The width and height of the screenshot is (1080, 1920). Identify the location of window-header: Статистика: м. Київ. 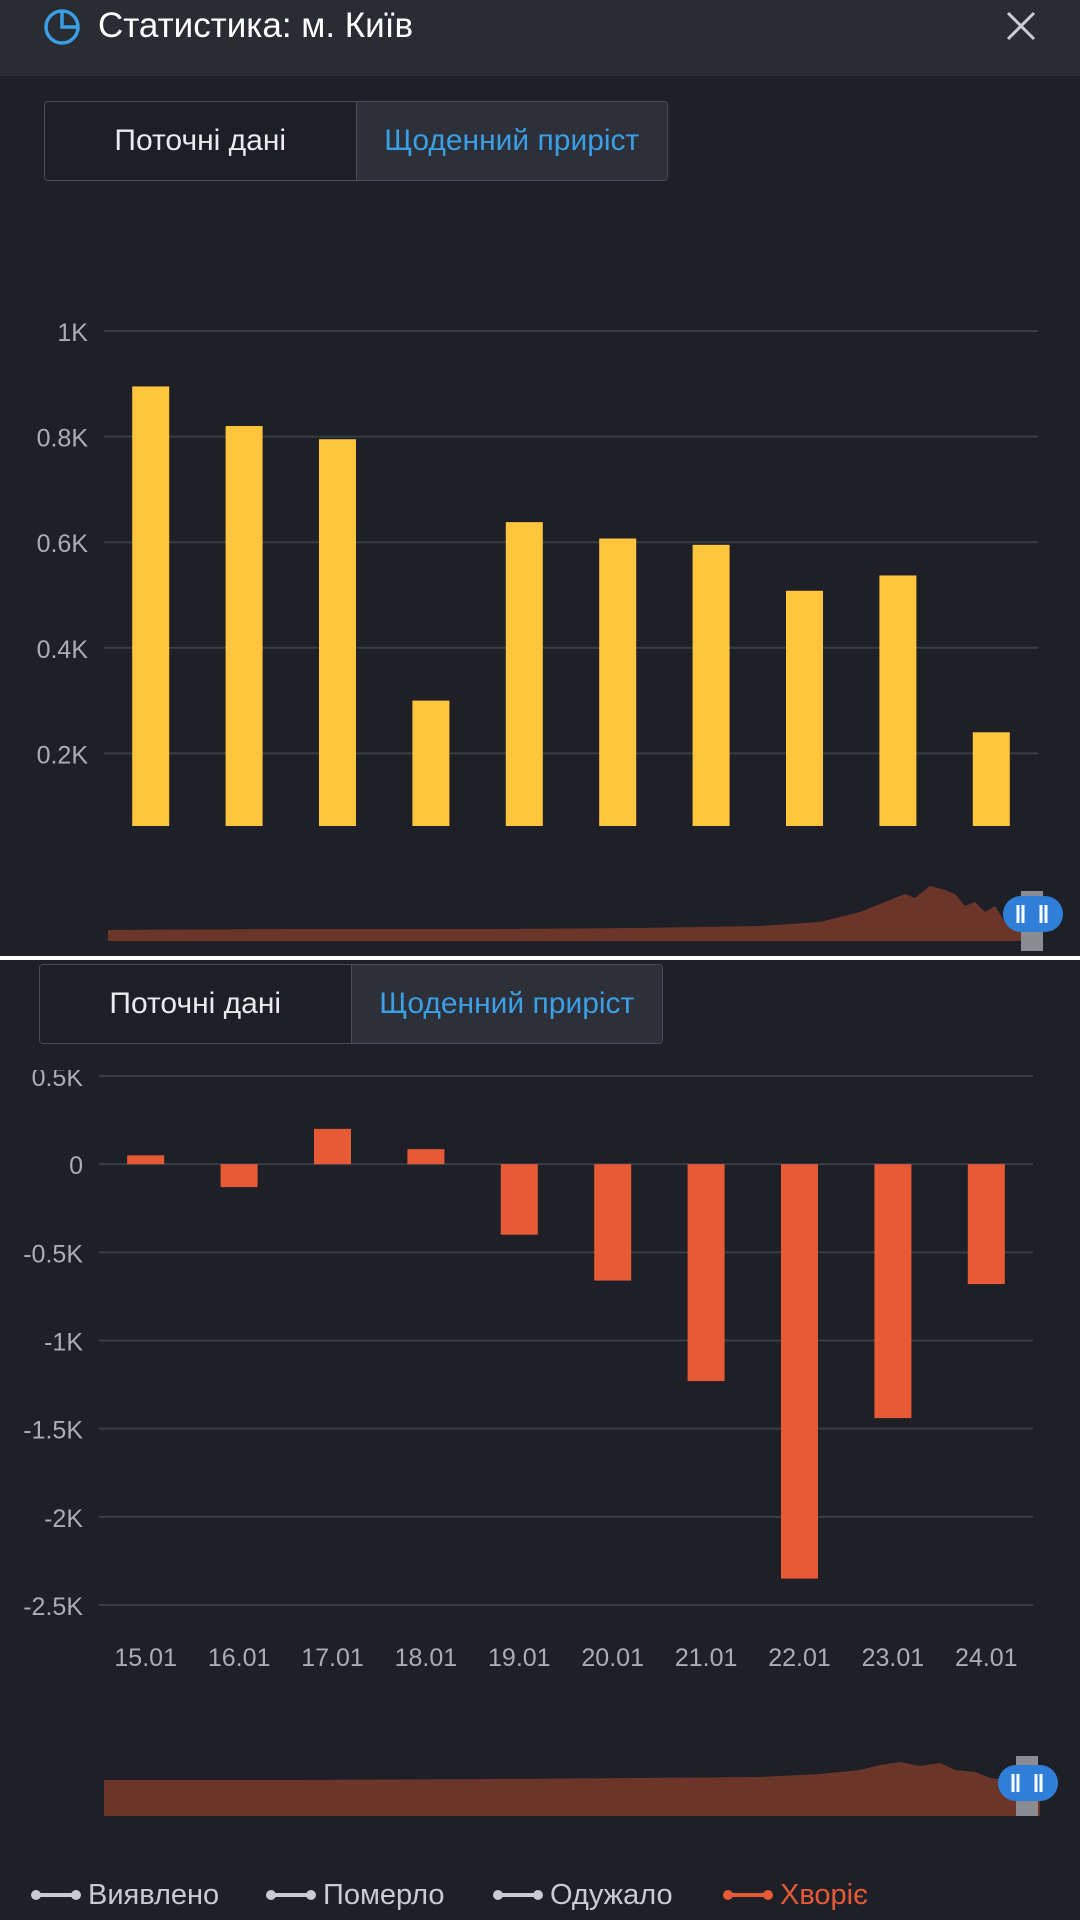
(540, 38).